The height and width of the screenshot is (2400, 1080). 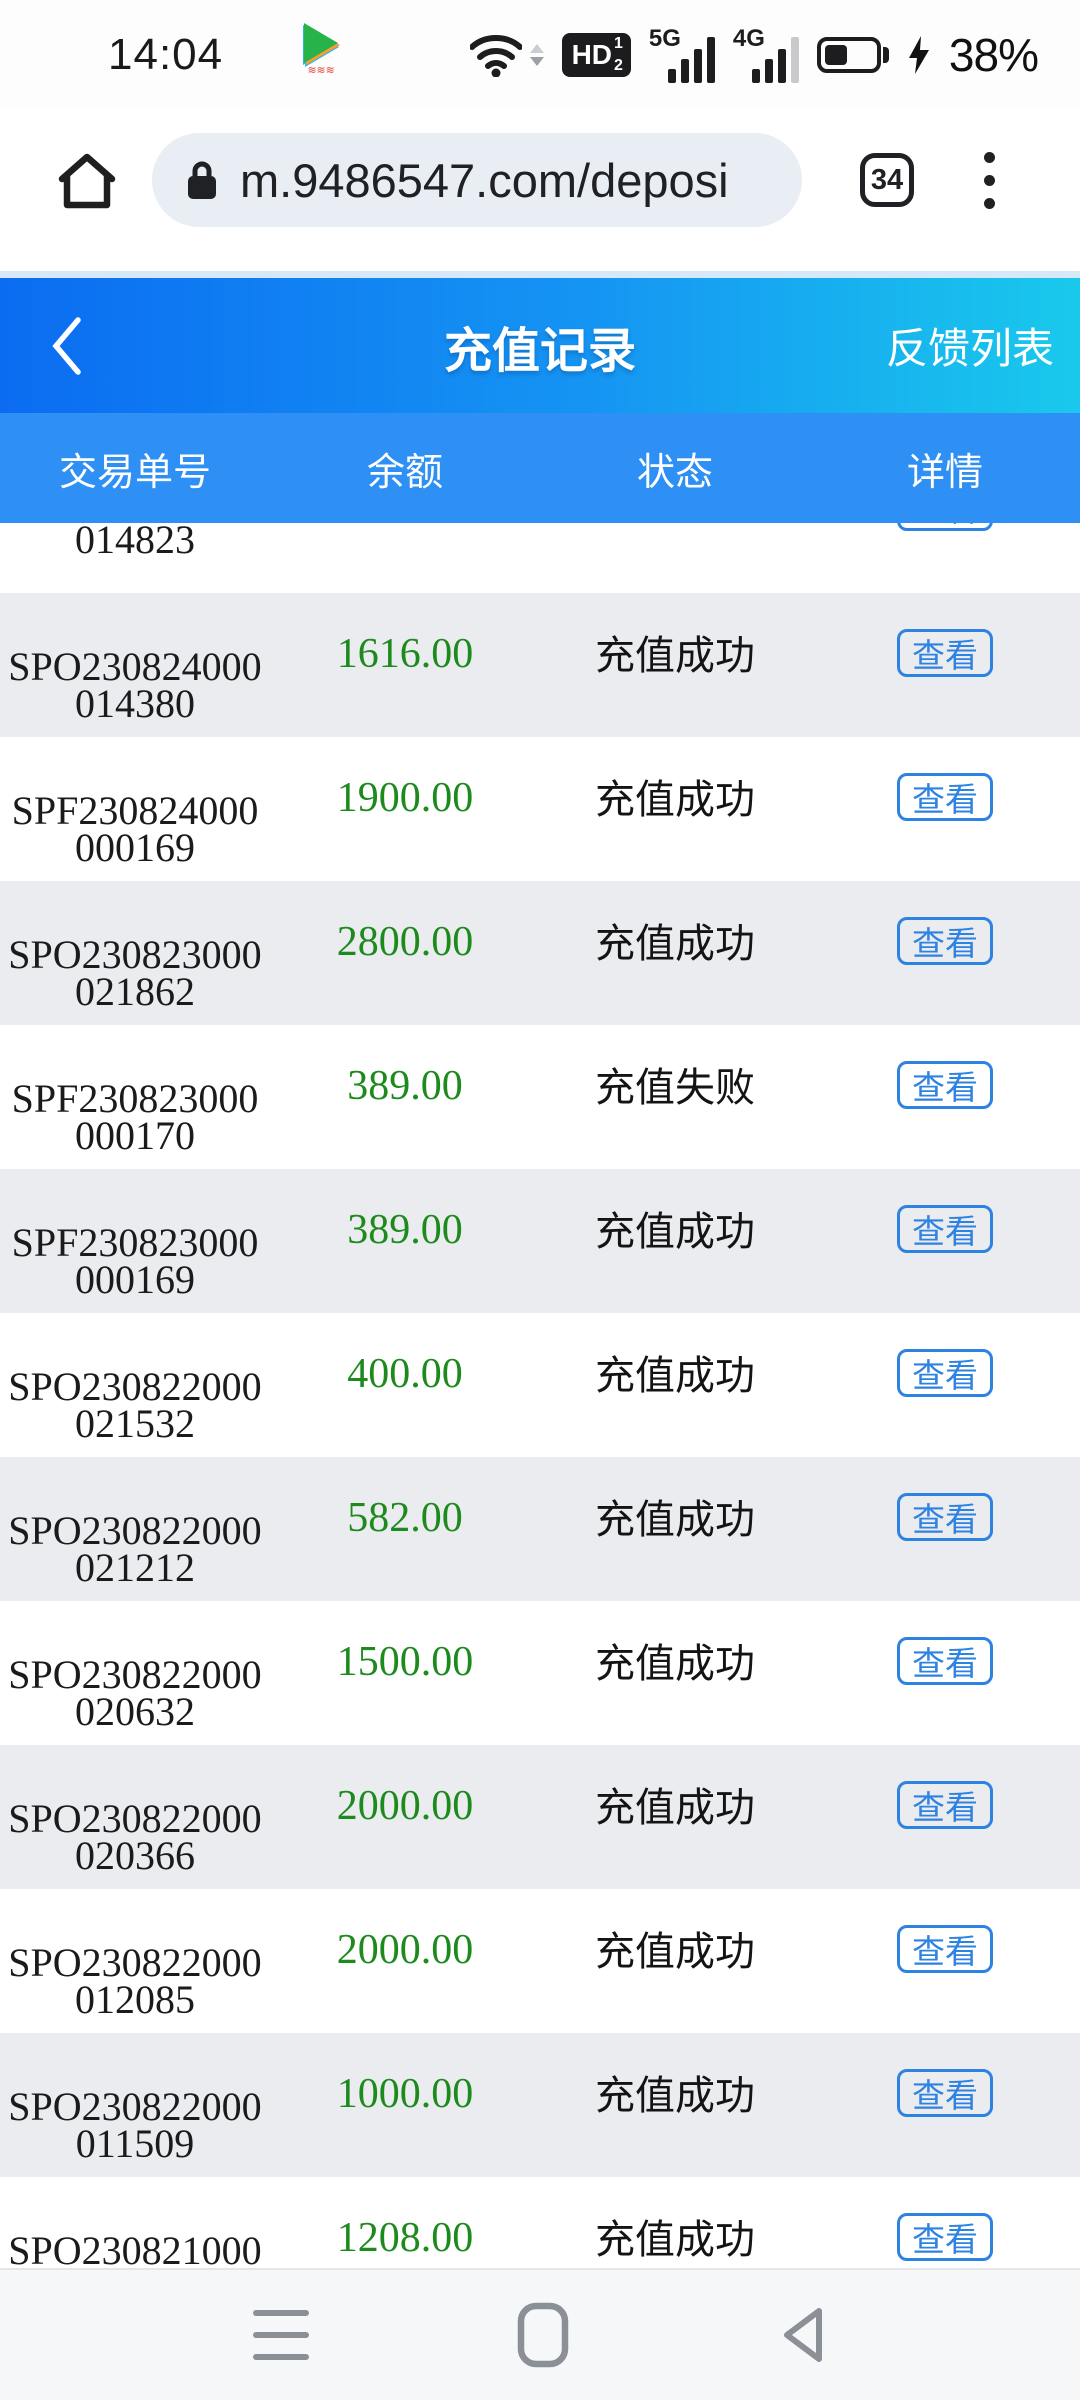 I want to click on table-row: SPF230823000 000169 389.00 充值成功 查看, so click(x=540, y=1241).